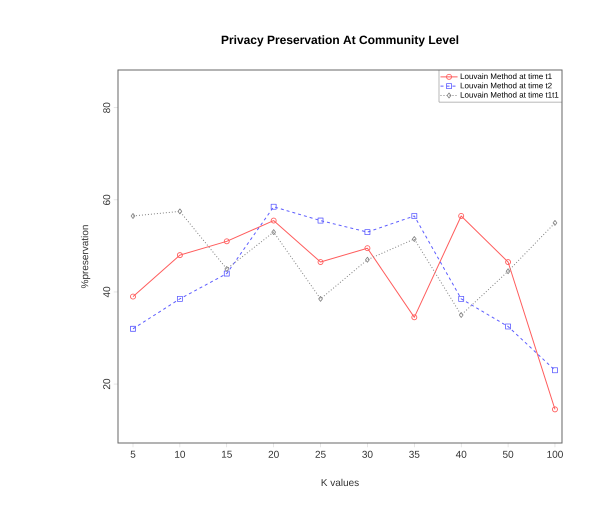 Image resolution: width=590 pixels, height=515 pixels. I want to click on y-tick-label: 60, so click(106, 199).